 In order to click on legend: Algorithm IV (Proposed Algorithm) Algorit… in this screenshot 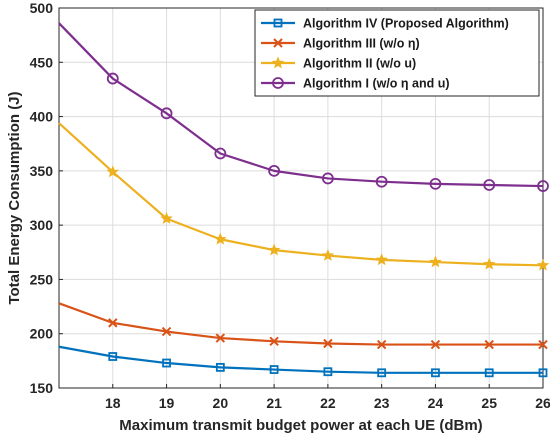, I will do `click(397, 53)`.